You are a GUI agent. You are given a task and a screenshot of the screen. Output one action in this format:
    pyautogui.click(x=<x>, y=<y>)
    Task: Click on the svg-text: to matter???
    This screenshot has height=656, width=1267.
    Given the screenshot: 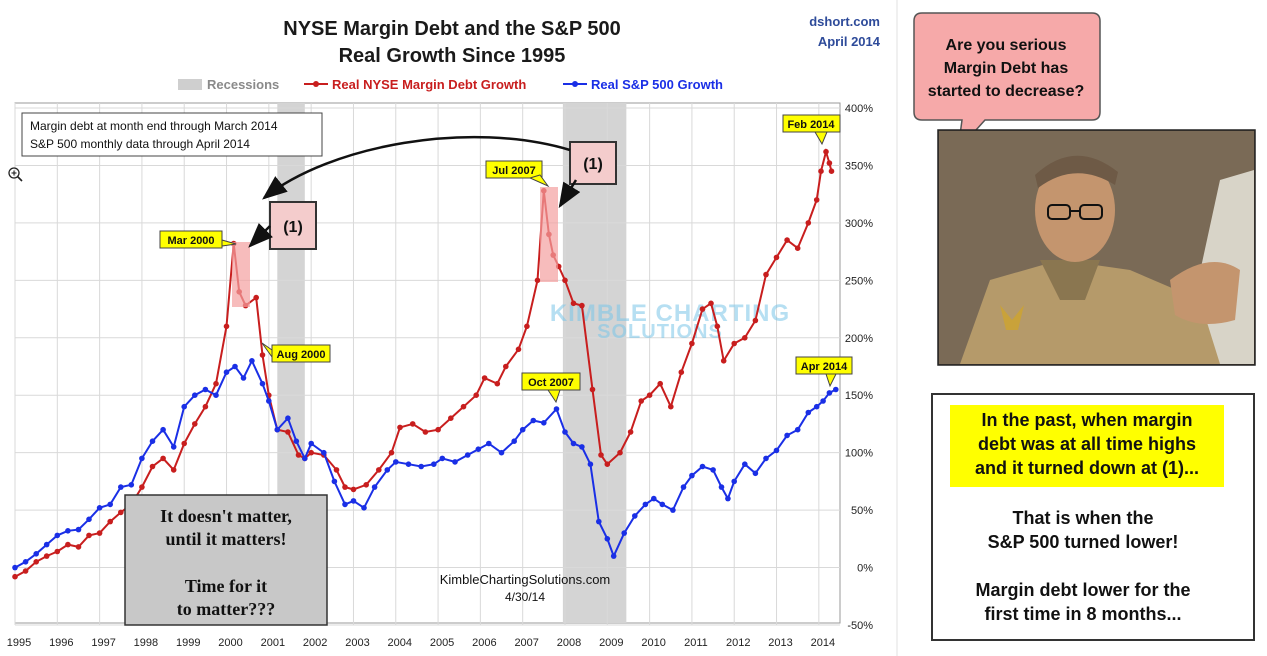 What is the action you would take?
    pyautogui.click(x=226, y=609)
    